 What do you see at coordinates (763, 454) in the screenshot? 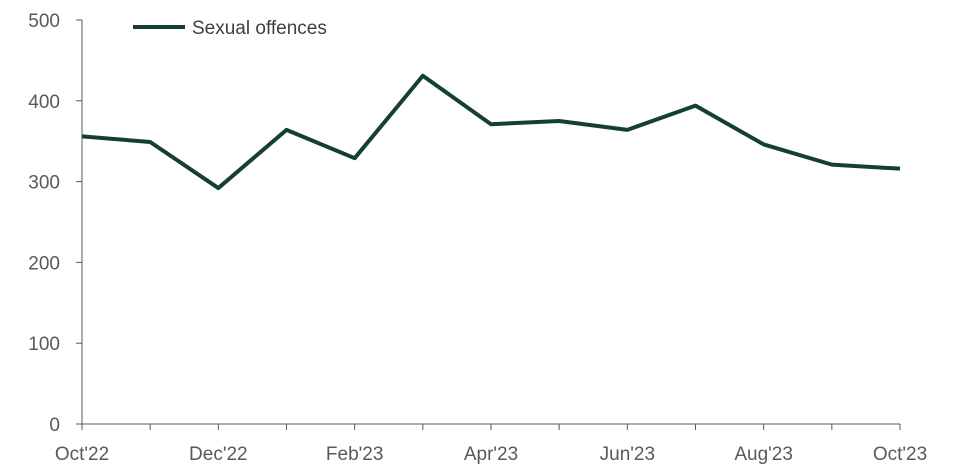
I see `x-tick-label: Aug'23` at bounding box center [763, 454].